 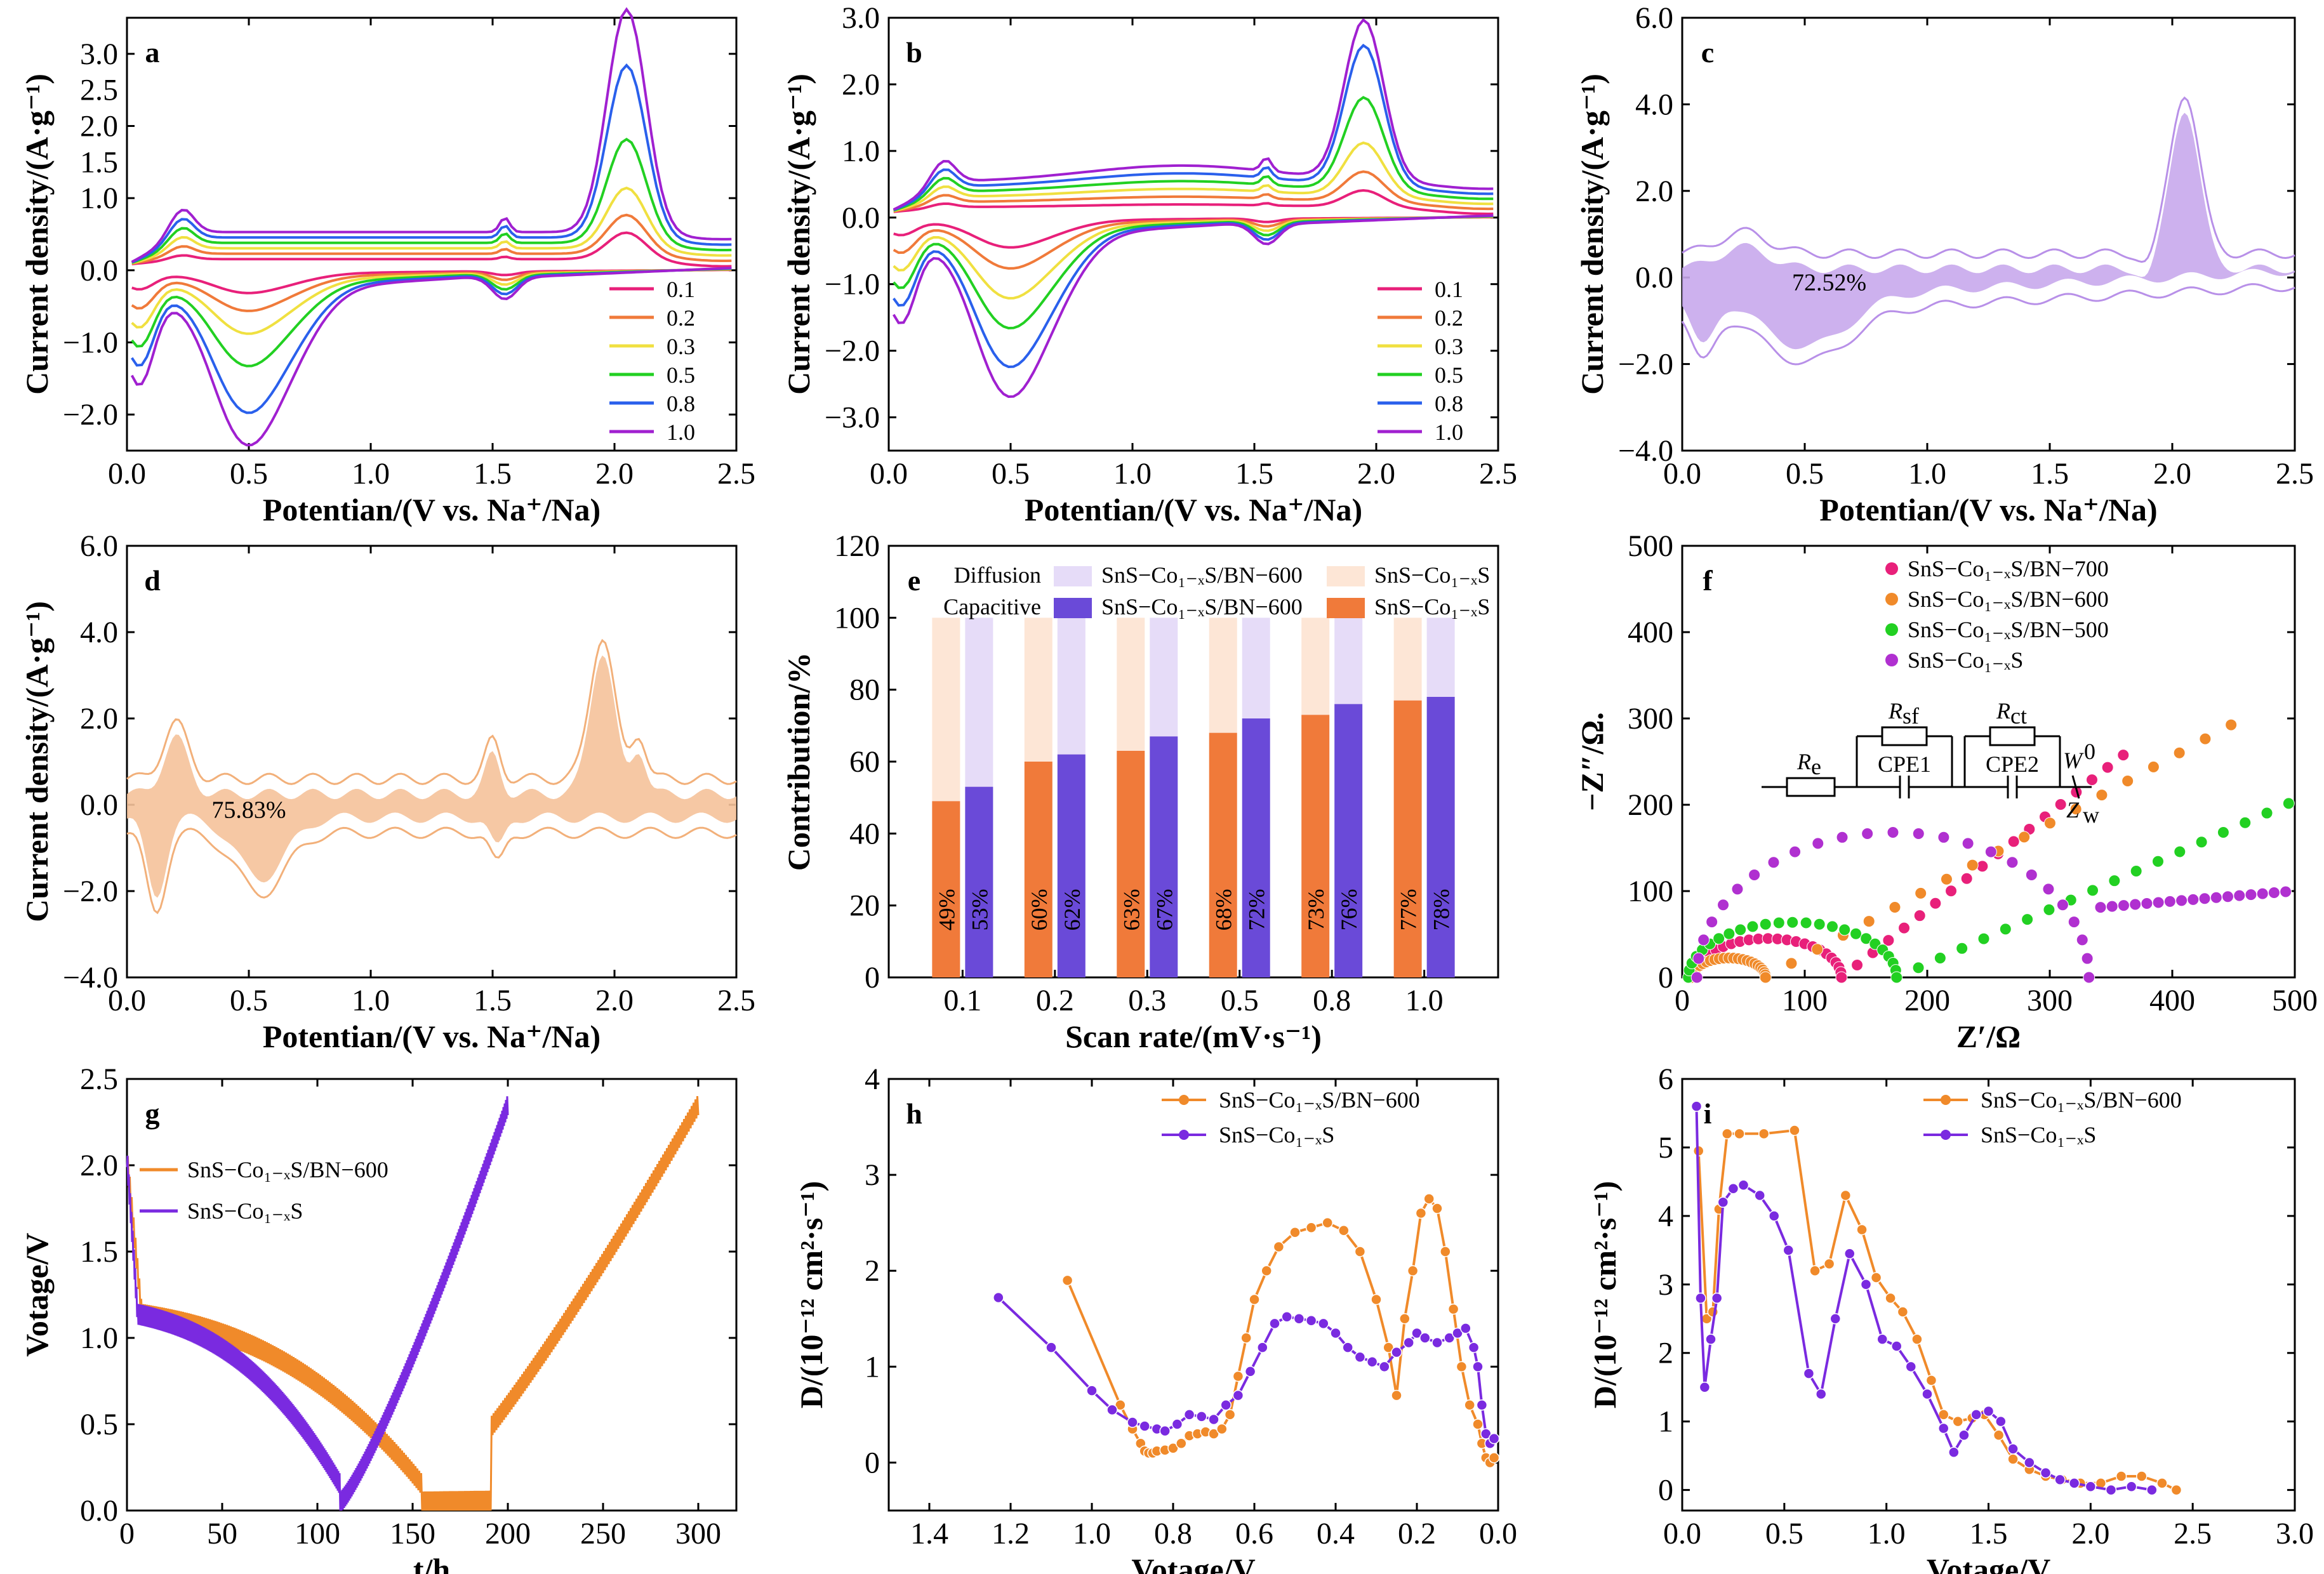 I want to click on label-zw: Z, so click(x=2073, y=810).